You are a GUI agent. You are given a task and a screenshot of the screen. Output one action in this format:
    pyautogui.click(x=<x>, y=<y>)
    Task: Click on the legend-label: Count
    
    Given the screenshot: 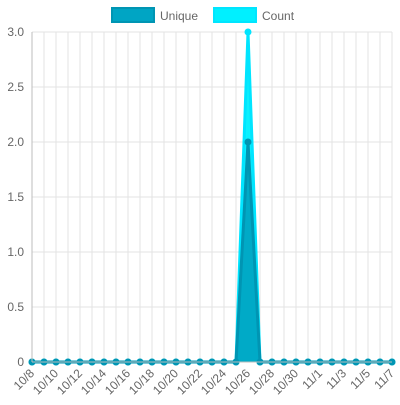 What is the action you would take?
    pyautogui.click(x=278, y=16)
    